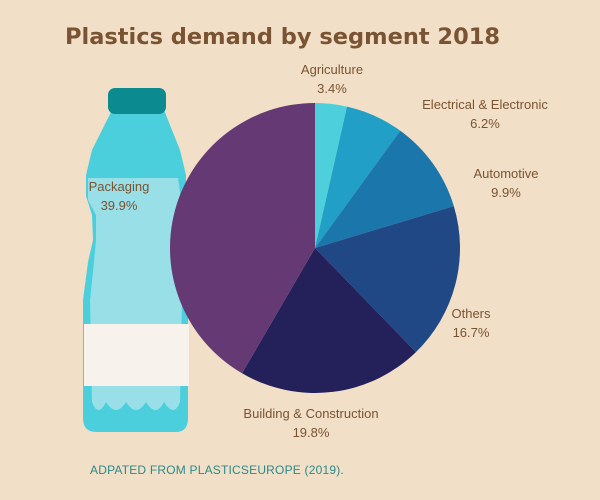 This screenshot has width=600, height=500. I want to click on pie-slice-building-construction, so click(329, 321).